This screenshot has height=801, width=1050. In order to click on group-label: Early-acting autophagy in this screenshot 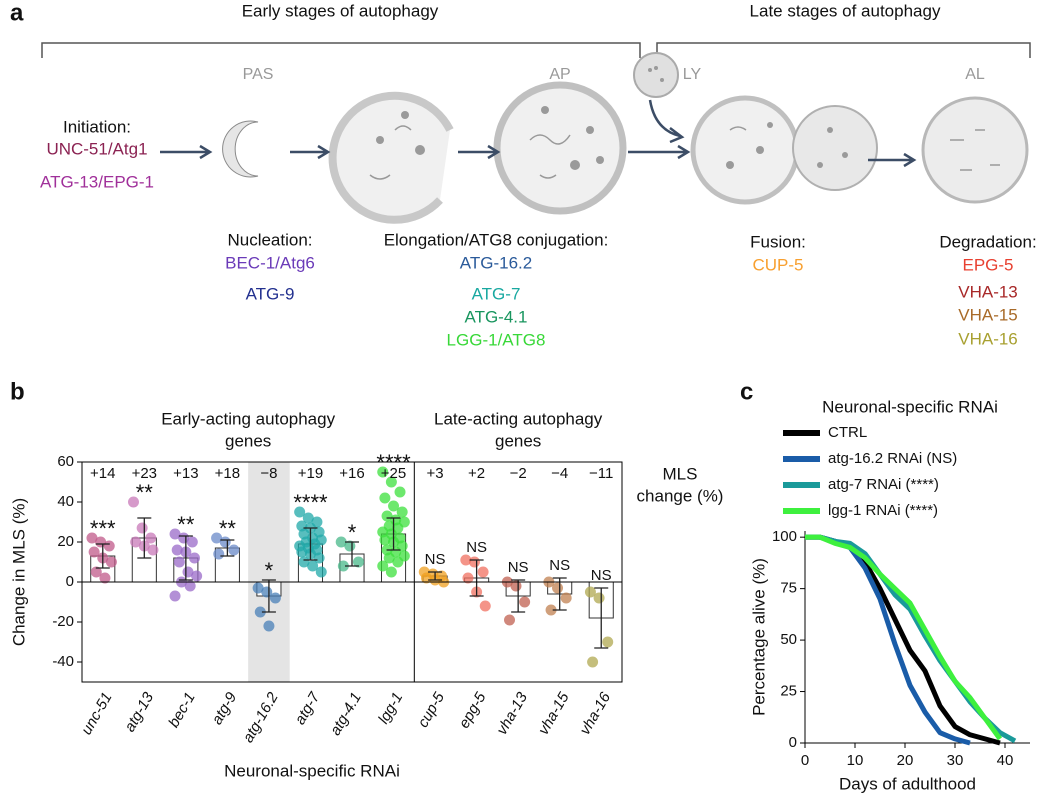, I will do `click(248, 418)`.